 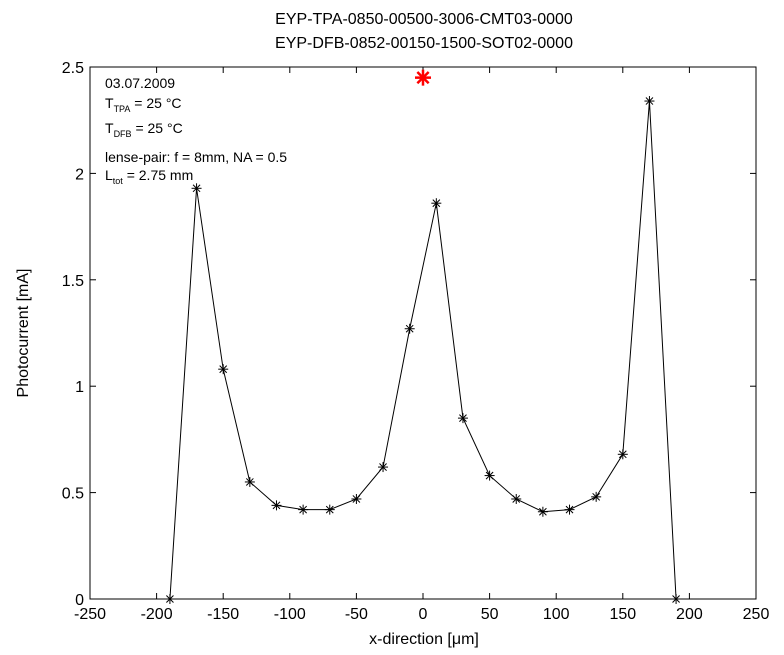 What do you see at coordinates (79, 600) in the screenshot?
I see `y-tick-label: 0` at bounding box center [79, 600].